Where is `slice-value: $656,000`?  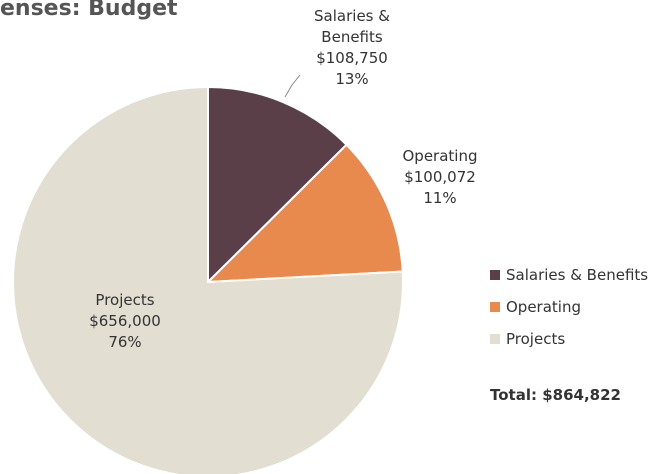 slice-value: $656,000 is located at coordinates (125, 321).